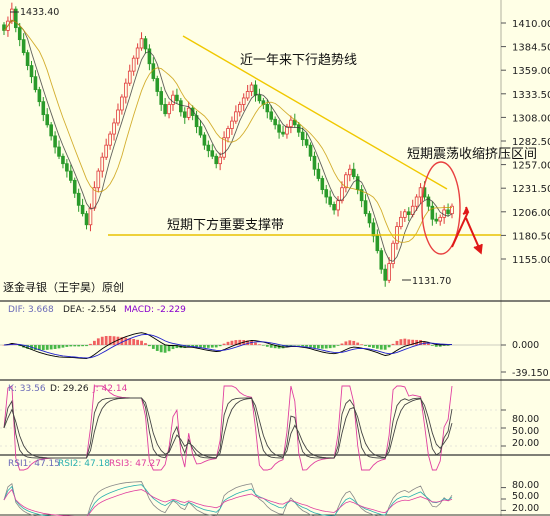  Describe the element at coordinates (531, 48) in the screenshot. I see `price-tick-label: 1384.50` at that location.